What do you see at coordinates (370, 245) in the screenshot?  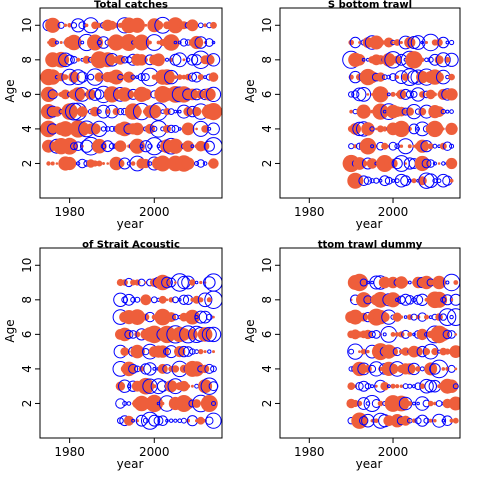 I see `panel-title: ttom trawl dummy` at bounding box center [370, 245].